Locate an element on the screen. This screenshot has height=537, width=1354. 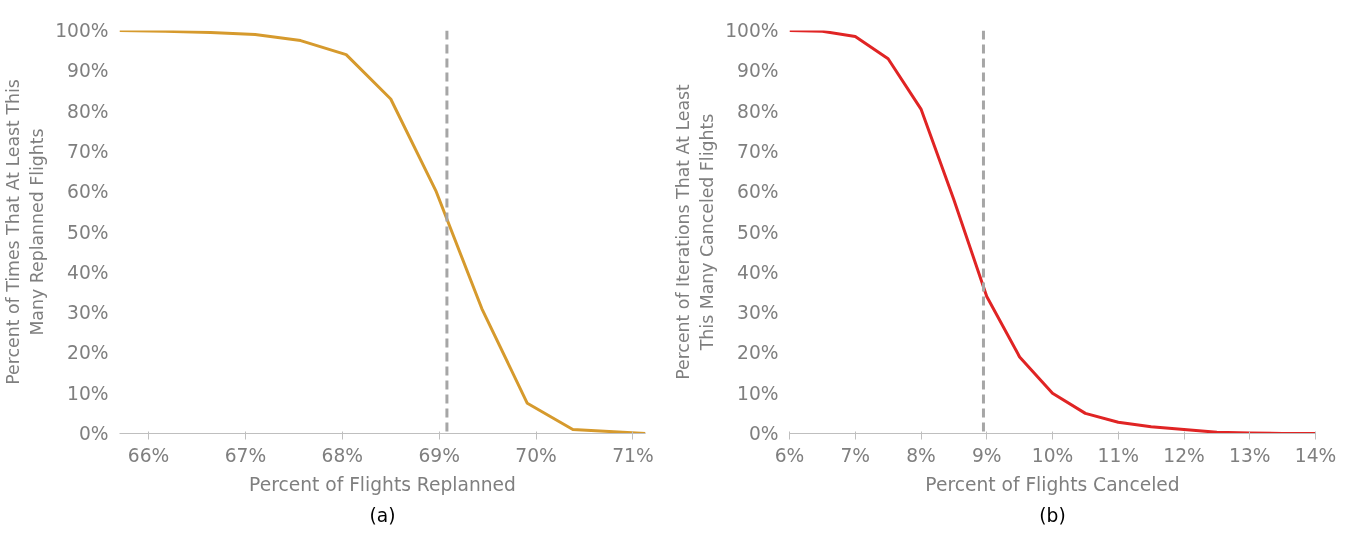
x-tick-label: 71% is located at coordinates (633, 455).